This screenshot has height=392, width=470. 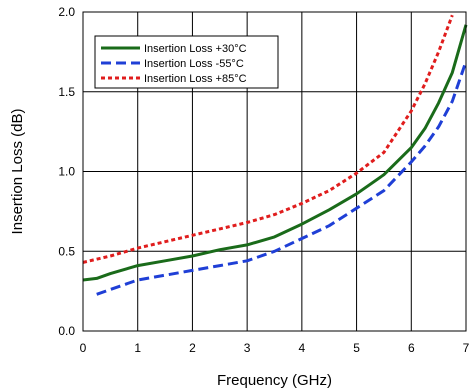 I want to click on x-tick-label: 5, so click(x=356, y=348).